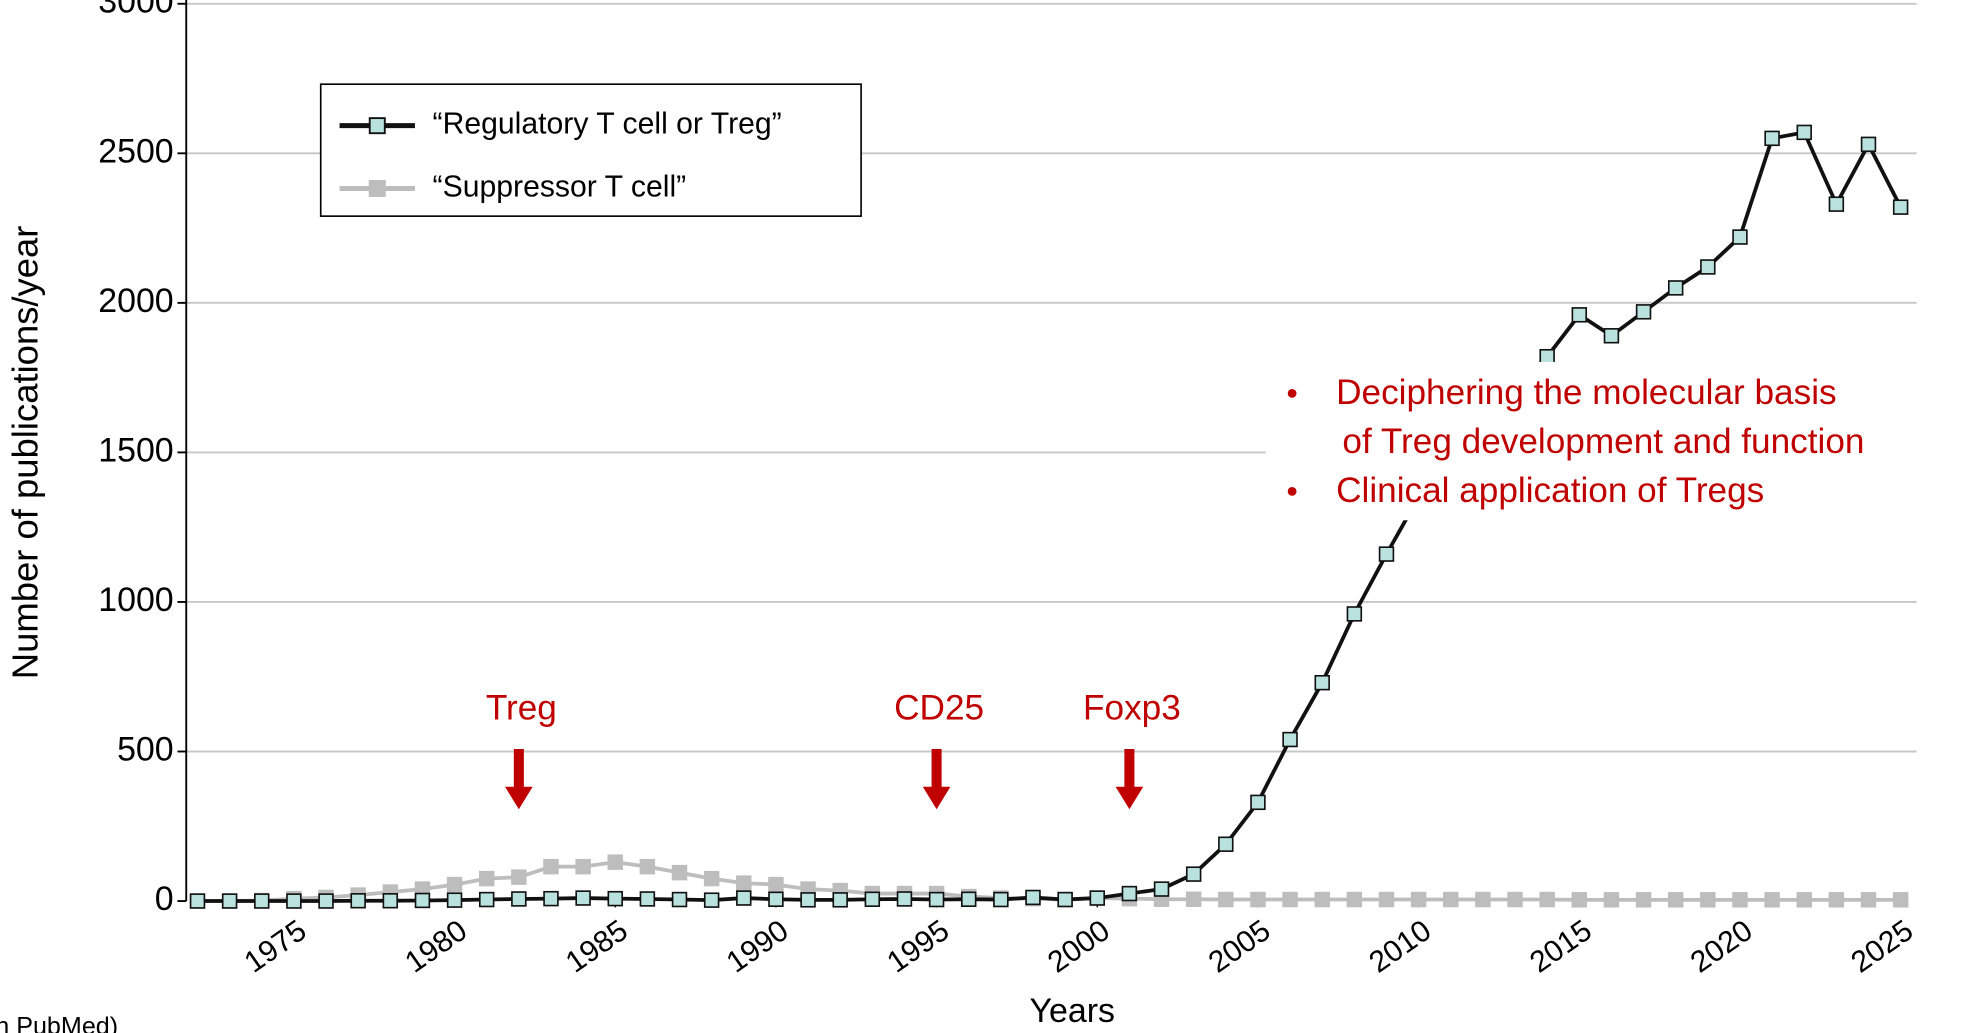  I want to click on y-axis-label: Number of publications/year, so click(25, 453).